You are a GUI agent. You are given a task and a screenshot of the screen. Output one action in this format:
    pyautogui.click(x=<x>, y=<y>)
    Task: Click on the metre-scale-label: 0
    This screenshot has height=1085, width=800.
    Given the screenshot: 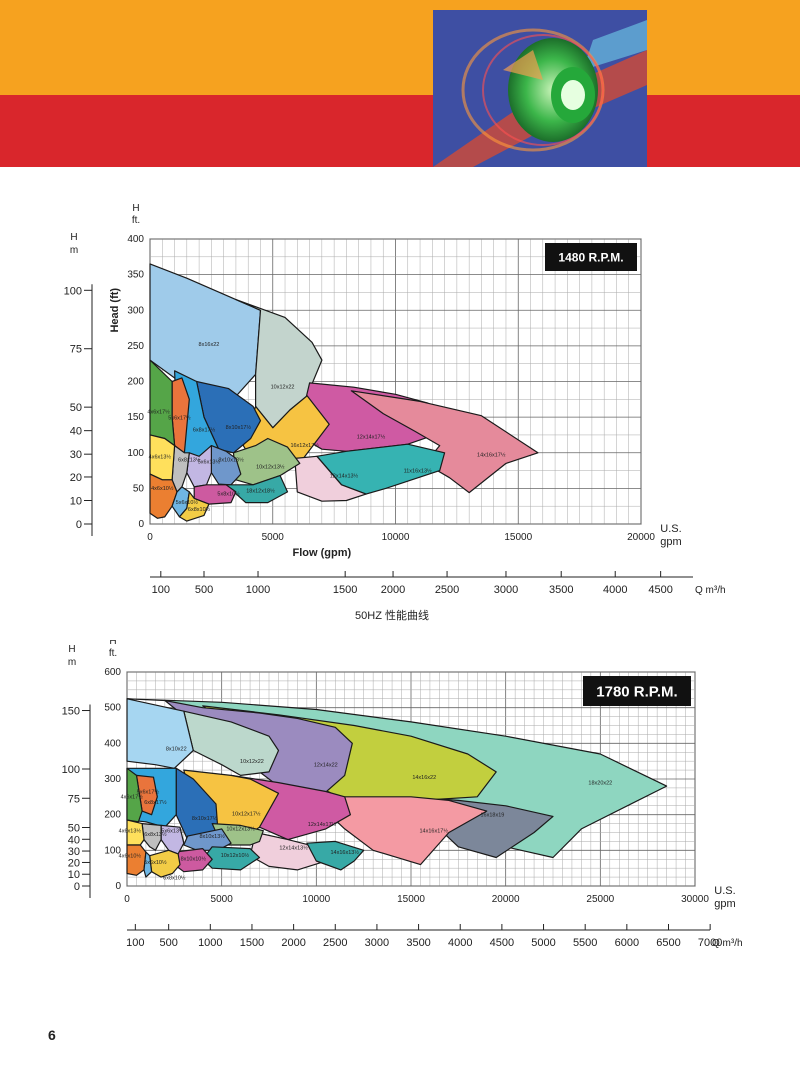 What is the action you would take?
    pyautogui.click(x=77, y=887)
    